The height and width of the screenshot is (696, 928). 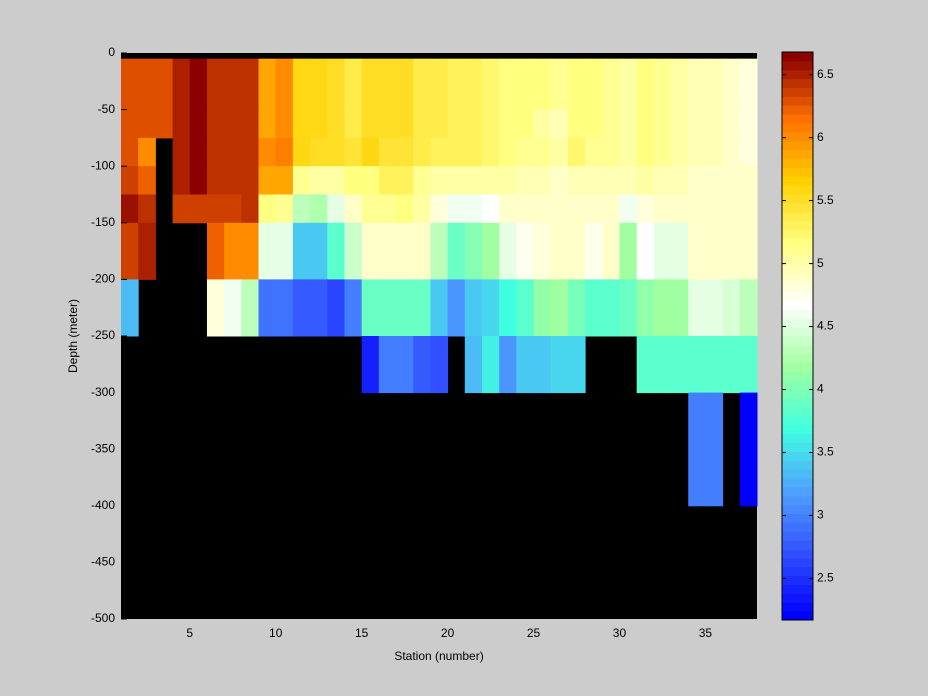 What do you see at coordinates (276, 633) in the screenshot?
I see `x-tick-label: 10` at bounding box center [276, 633].